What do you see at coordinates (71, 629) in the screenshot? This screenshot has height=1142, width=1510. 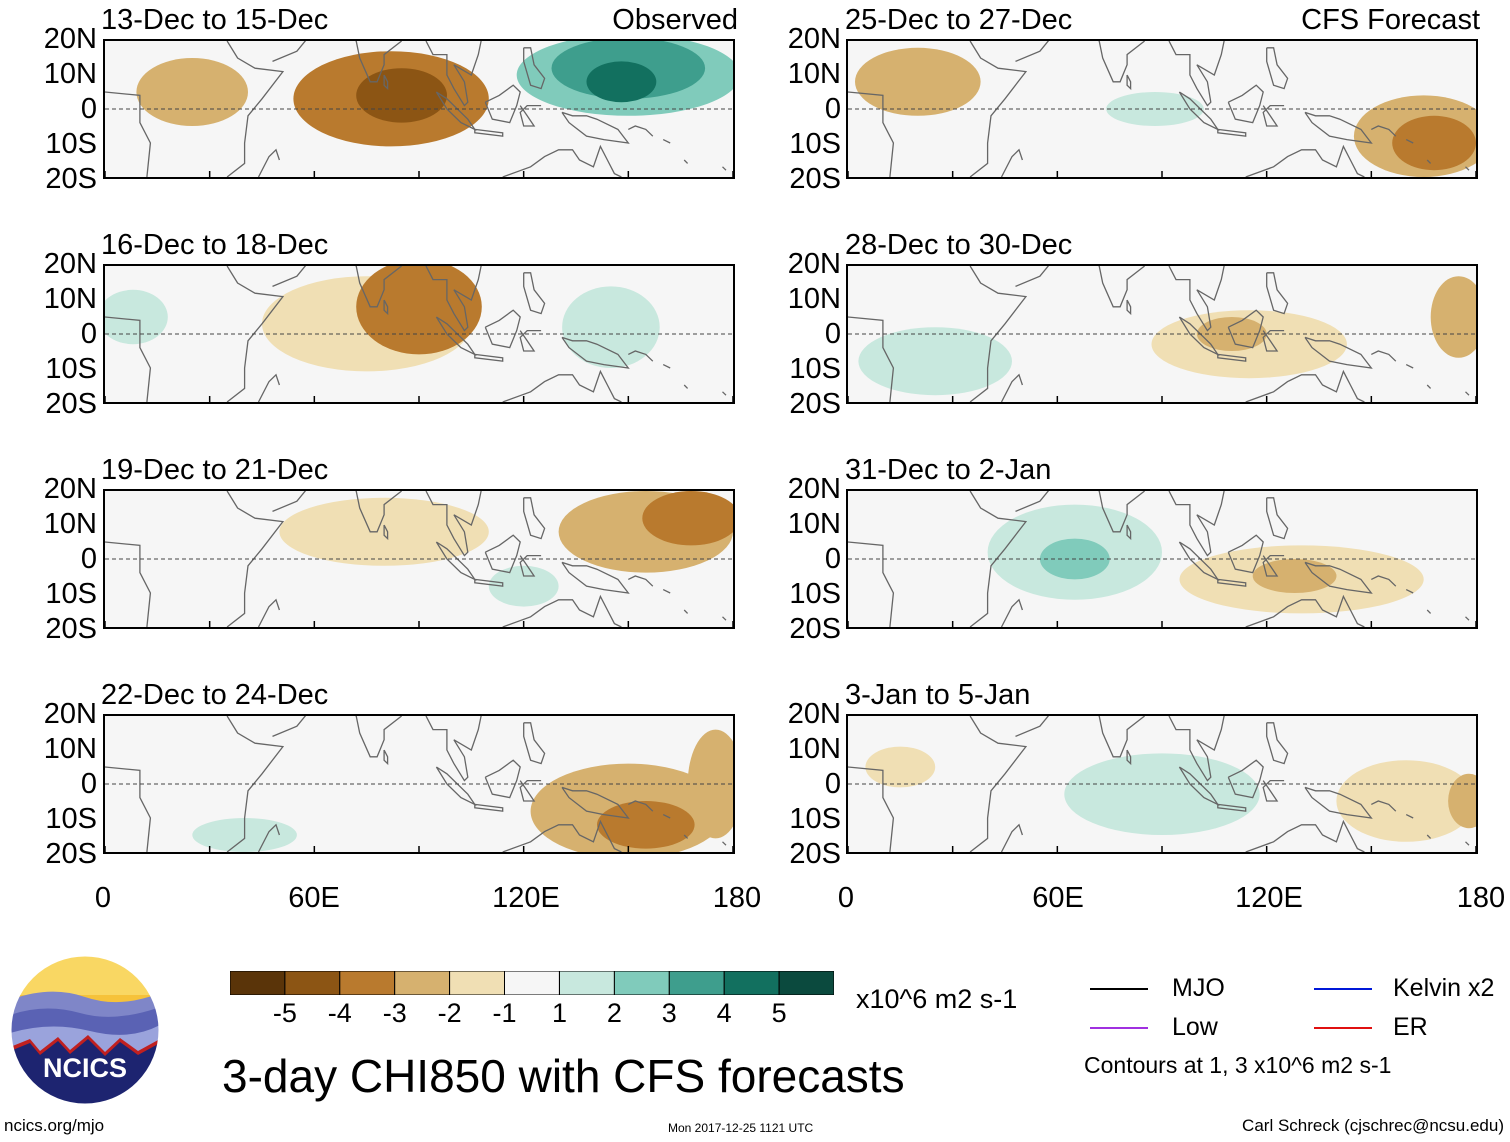 I see `lat-tick-label: 20S` at bounding box center [71, 629].